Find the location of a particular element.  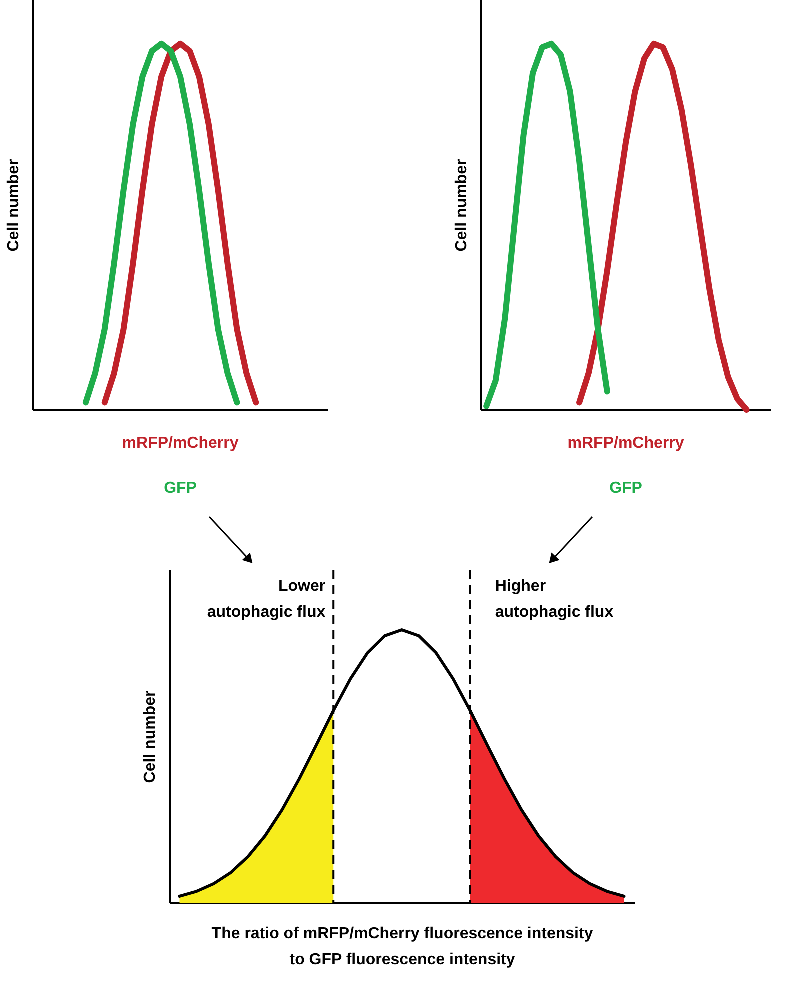

x-axis-title: The ratio of mRFP/mCherry fluorescence intensity to GFP fluorescence intensity is located at coordinates (403, 947).